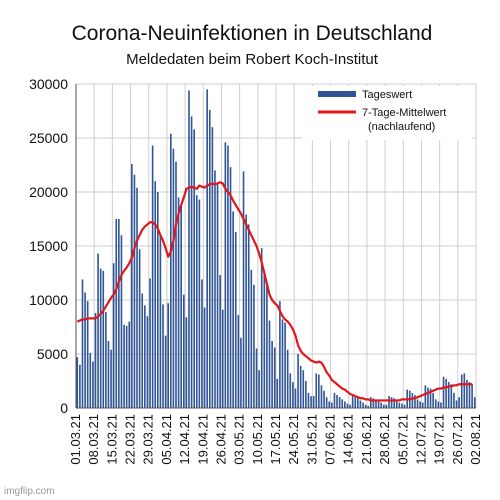 The height and width of the screenshot is (500, 500). What do you see at coordinates (330, 439) in the screenshot?
I see `x-tick-label: 07.06.21` at bounding box center [330, 439].